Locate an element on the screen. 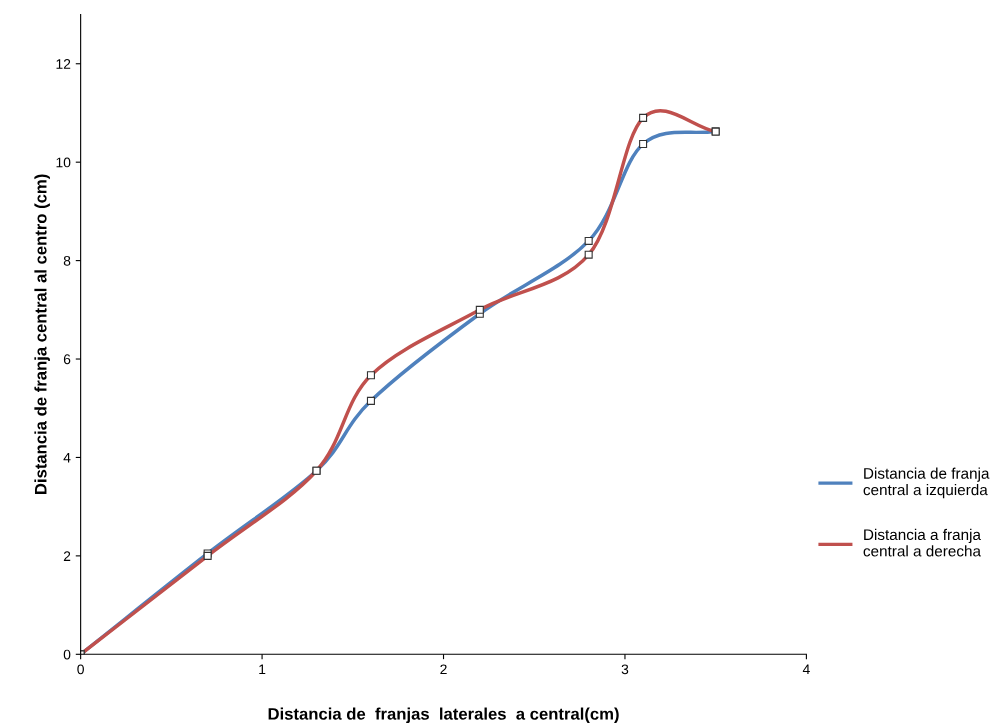 This screenshot has height=727, width=1008. y-tick-label: 12 is located at coordinates (63, 64).